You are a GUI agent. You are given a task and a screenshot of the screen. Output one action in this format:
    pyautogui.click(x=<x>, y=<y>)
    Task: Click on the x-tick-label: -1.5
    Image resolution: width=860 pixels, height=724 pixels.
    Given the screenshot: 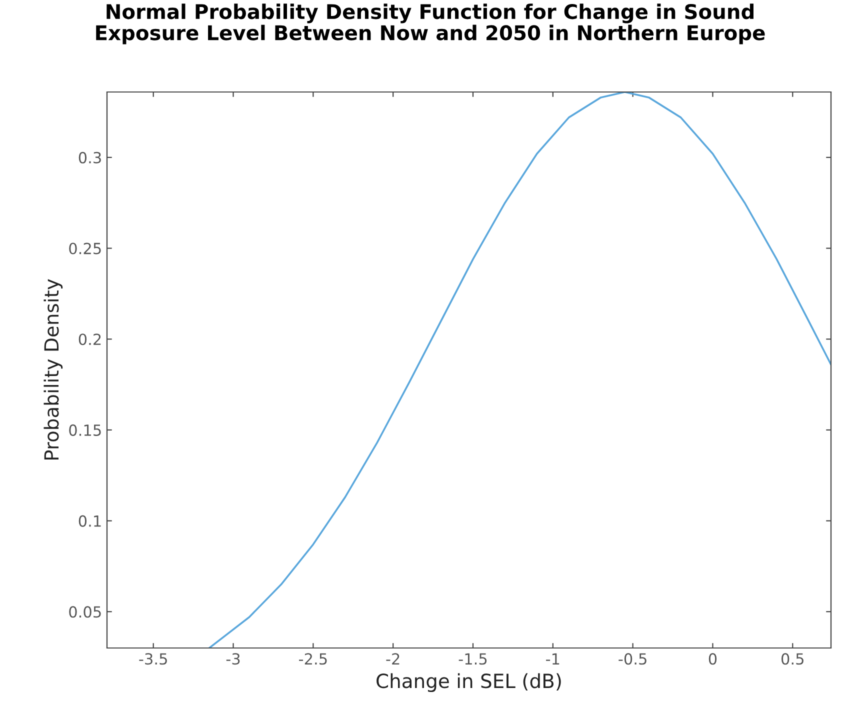 What is the action you would take?
    pyautogui.click(x=472, y=659)
    